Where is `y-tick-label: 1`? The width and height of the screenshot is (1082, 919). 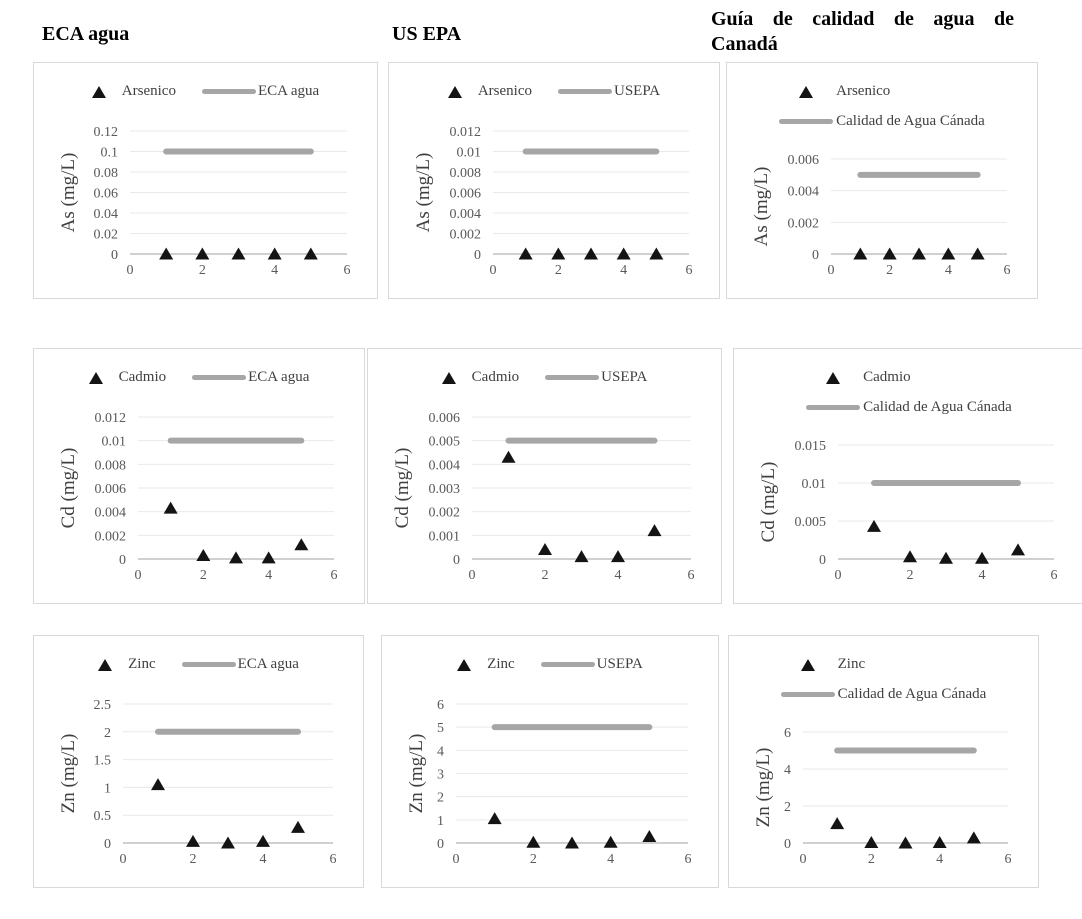
y-tick-label: 1 is located at coordinates (440, 821).